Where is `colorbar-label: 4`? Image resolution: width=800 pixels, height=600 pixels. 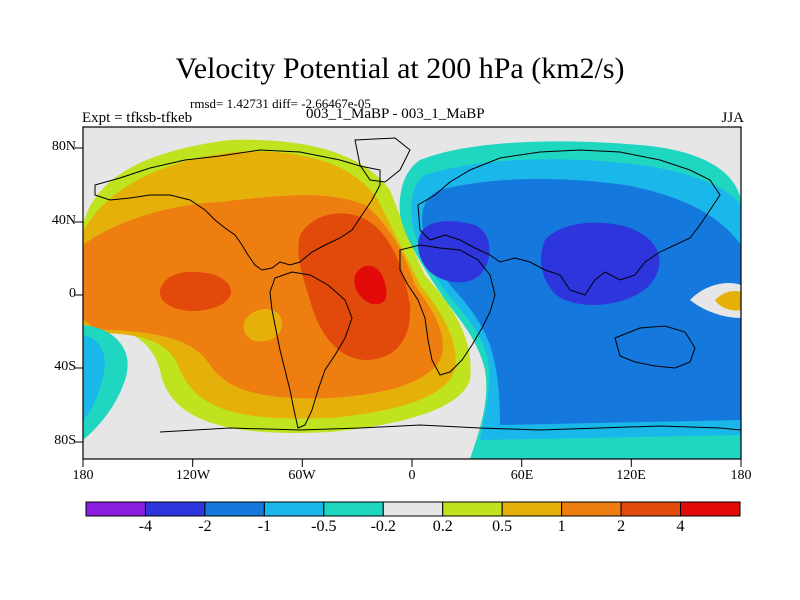 colorbar-label: 4 is located at coordinates (680, 526).